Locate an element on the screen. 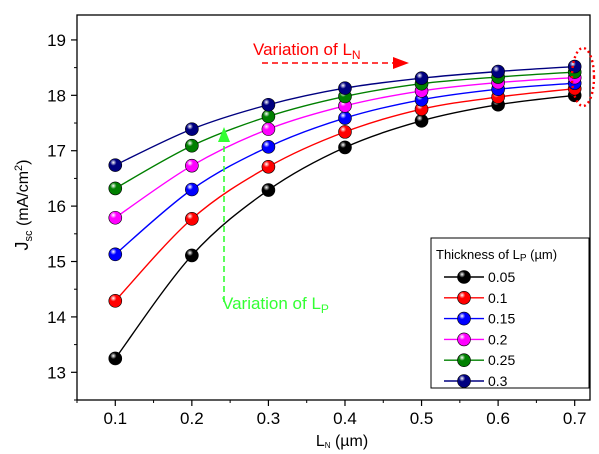  legend-label: 0.3 is located at coordinates (498, 381).